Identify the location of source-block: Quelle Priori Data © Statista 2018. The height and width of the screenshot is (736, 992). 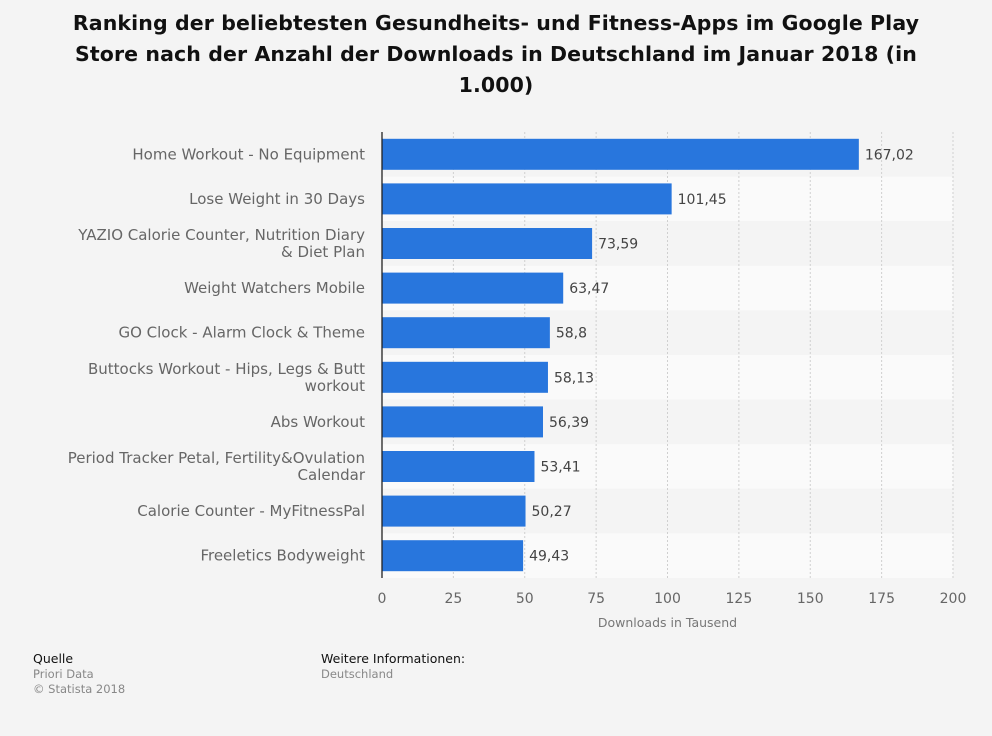
(79, 674).